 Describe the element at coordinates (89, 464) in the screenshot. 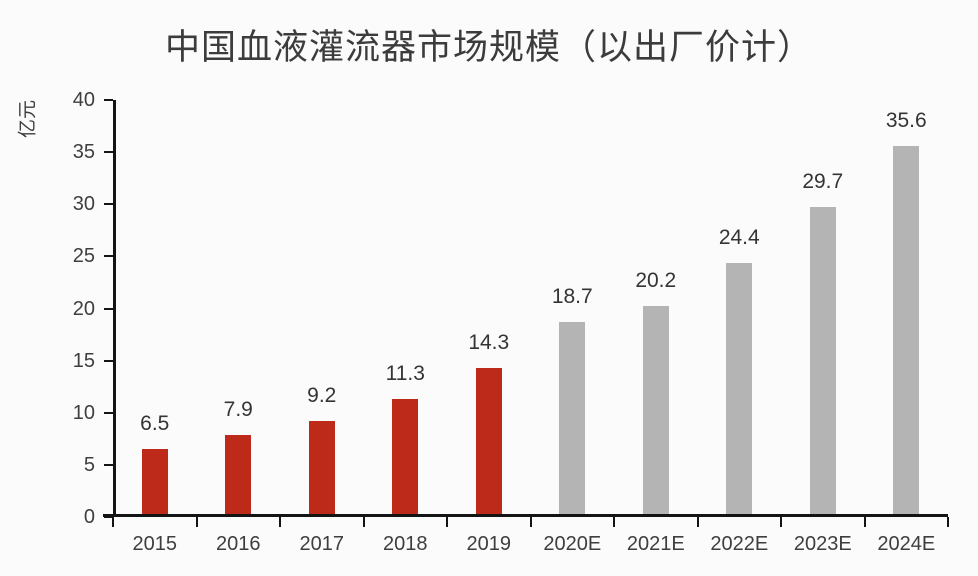

I see `y-axis-tick-label: 5` at that location.